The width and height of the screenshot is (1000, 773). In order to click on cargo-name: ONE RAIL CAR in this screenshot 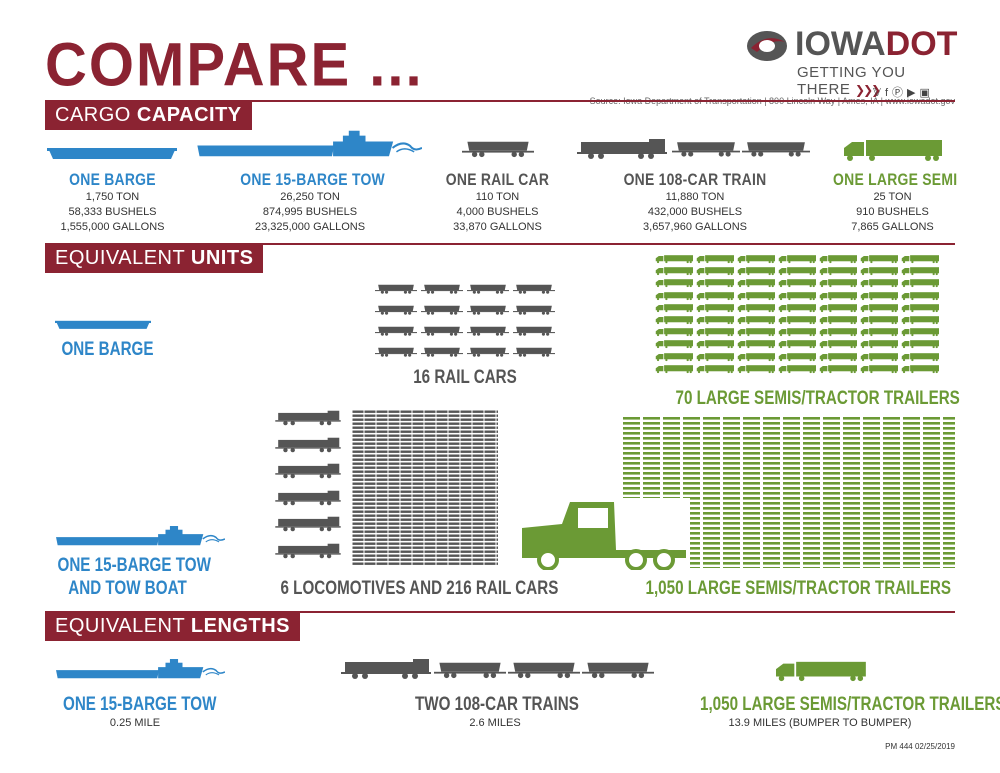, I will do `click(497, 179)`.